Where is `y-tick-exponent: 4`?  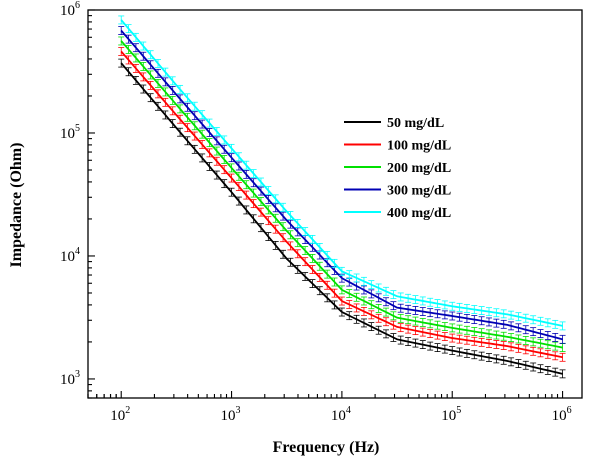 y-tick-exponent: 4 is located at coordinates (77, 251).